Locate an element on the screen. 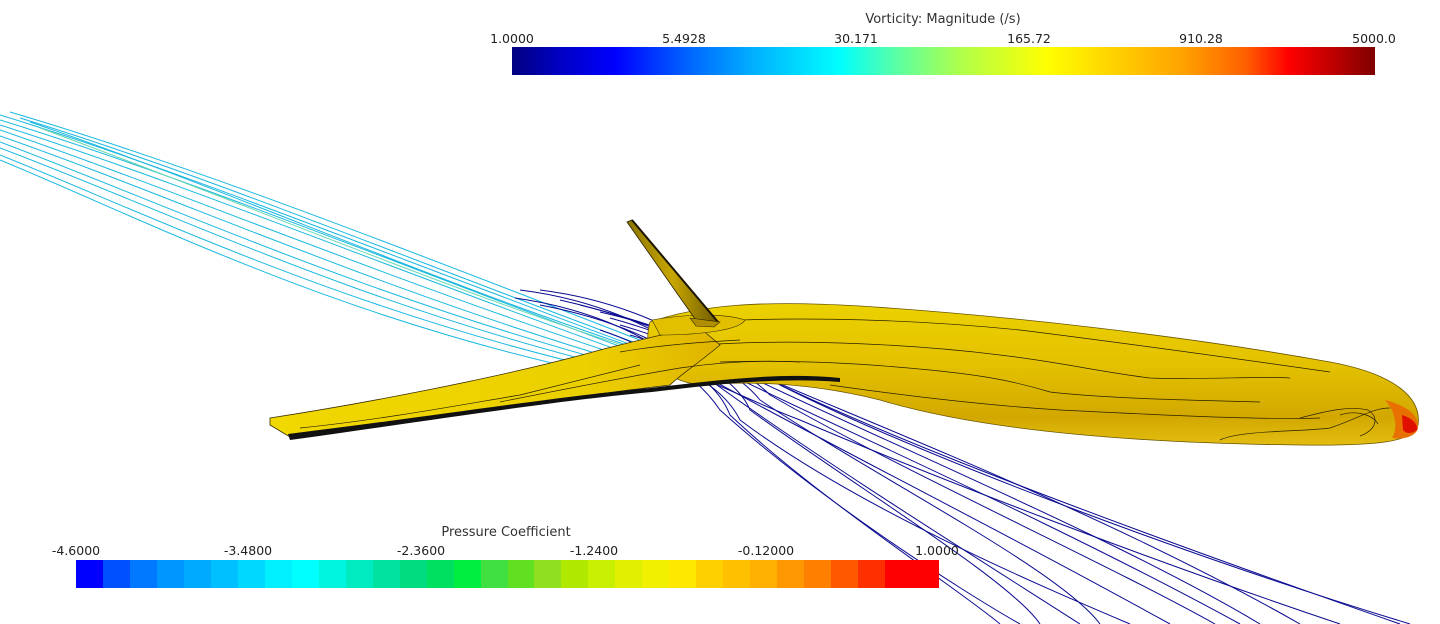 Image resolution: width=1440 pixels, height=624 pixels. pressure-tick: 1.0000 is located at coordinates (937, 550).